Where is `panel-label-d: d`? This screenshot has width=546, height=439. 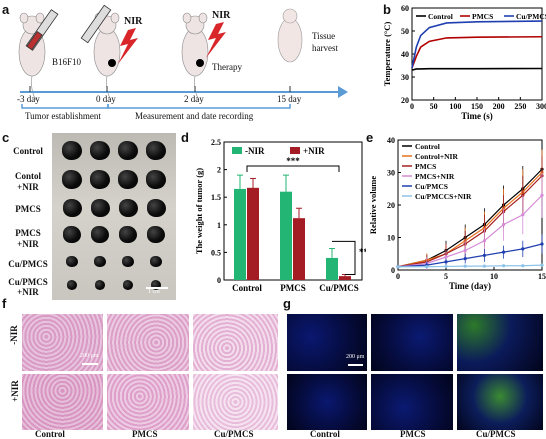
panel-label-d: d is located at coordinates (185, 137).